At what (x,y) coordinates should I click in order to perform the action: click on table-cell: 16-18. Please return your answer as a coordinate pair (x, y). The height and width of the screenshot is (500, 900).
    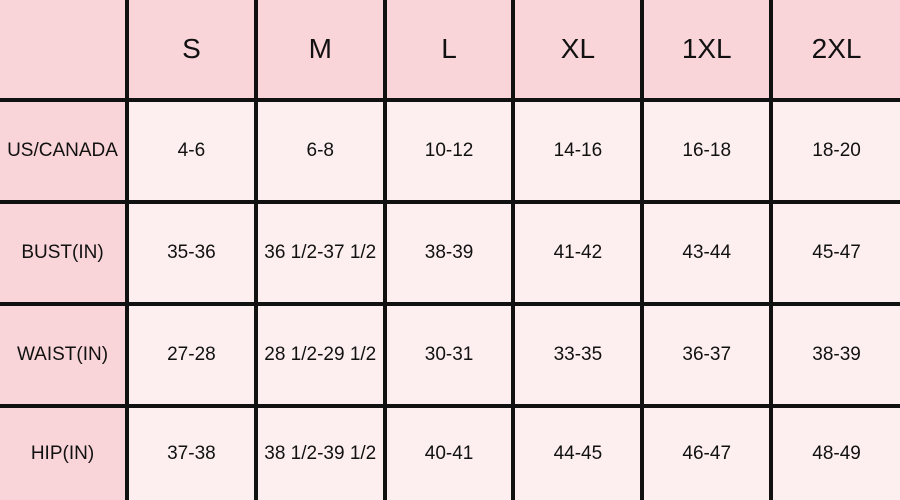
    Looking at the image, I should click on (707, 151).